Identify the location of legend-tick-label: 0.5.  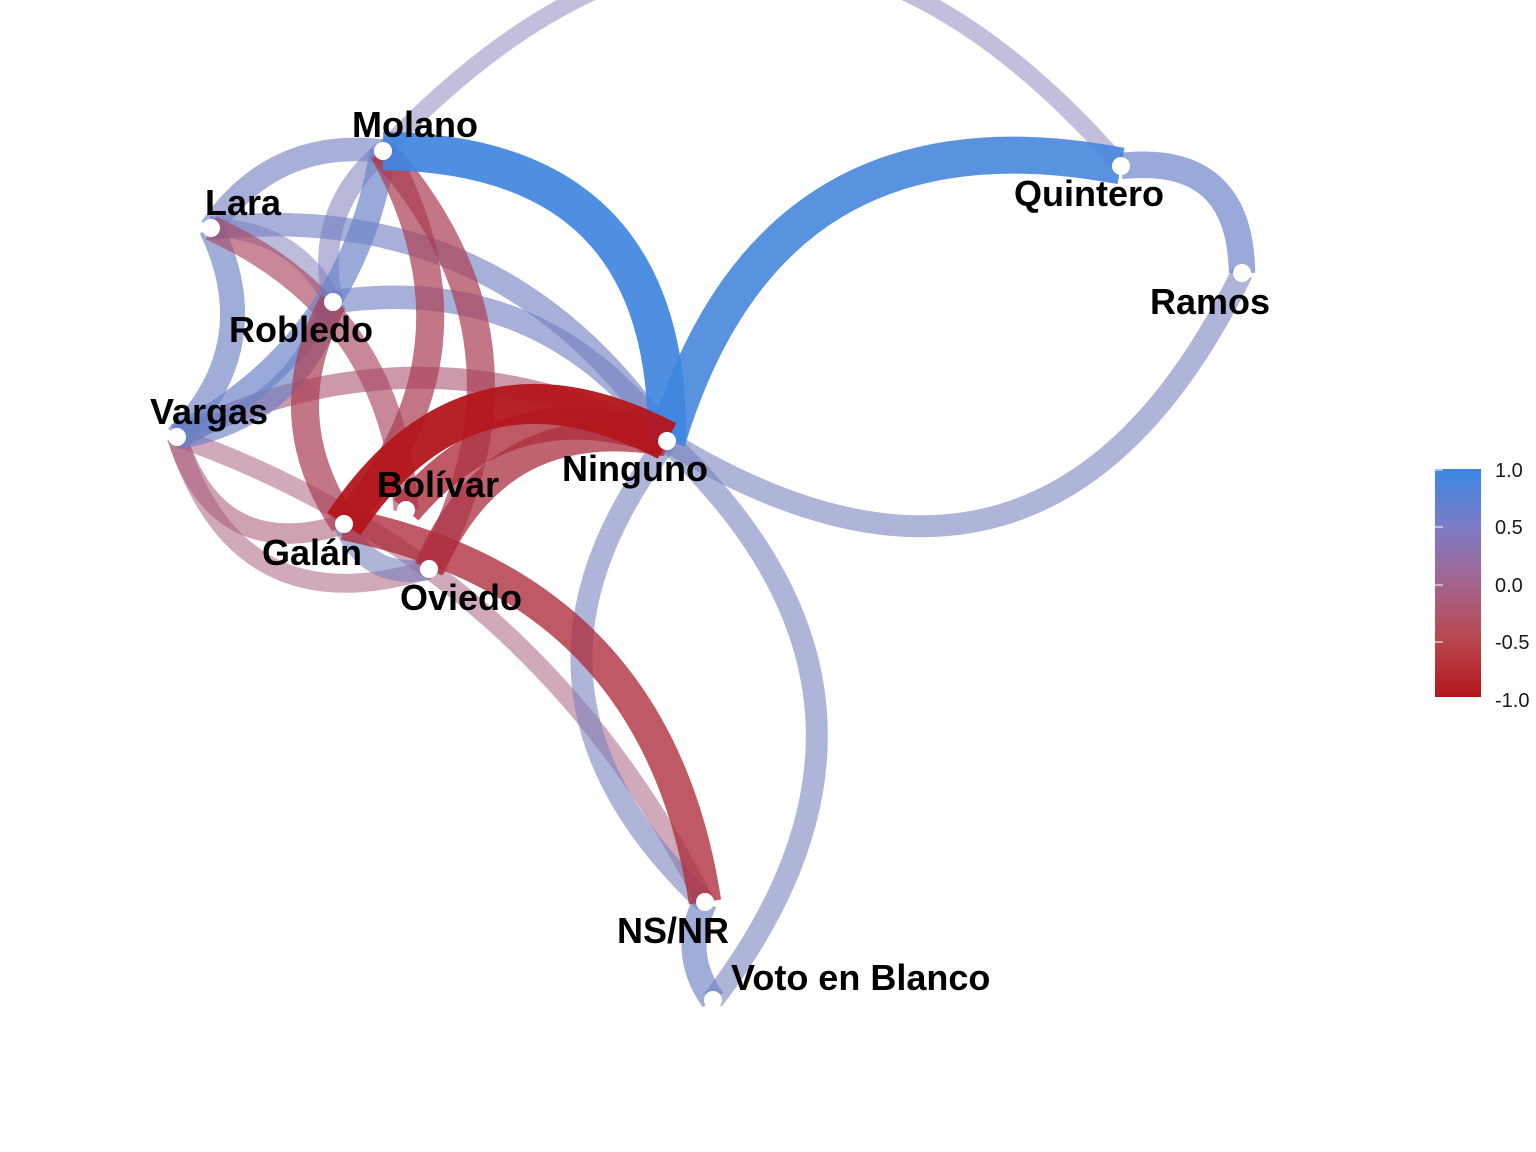
(1509, 528).